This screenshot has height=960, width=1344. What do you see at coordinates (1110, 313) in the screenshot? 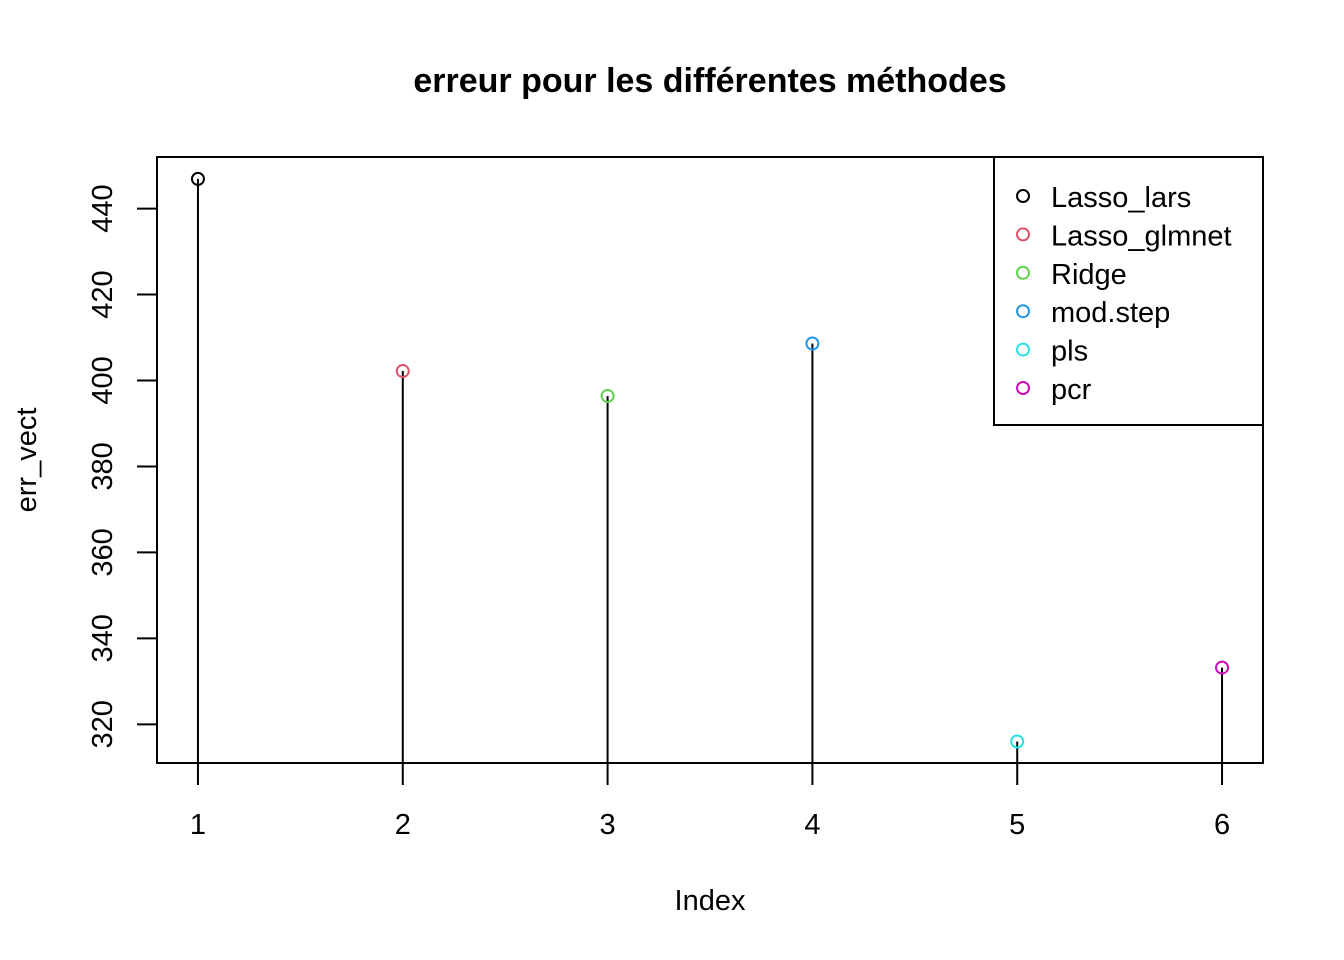
I see `legend-label: mod.step` at bounding box center [1110, 313].